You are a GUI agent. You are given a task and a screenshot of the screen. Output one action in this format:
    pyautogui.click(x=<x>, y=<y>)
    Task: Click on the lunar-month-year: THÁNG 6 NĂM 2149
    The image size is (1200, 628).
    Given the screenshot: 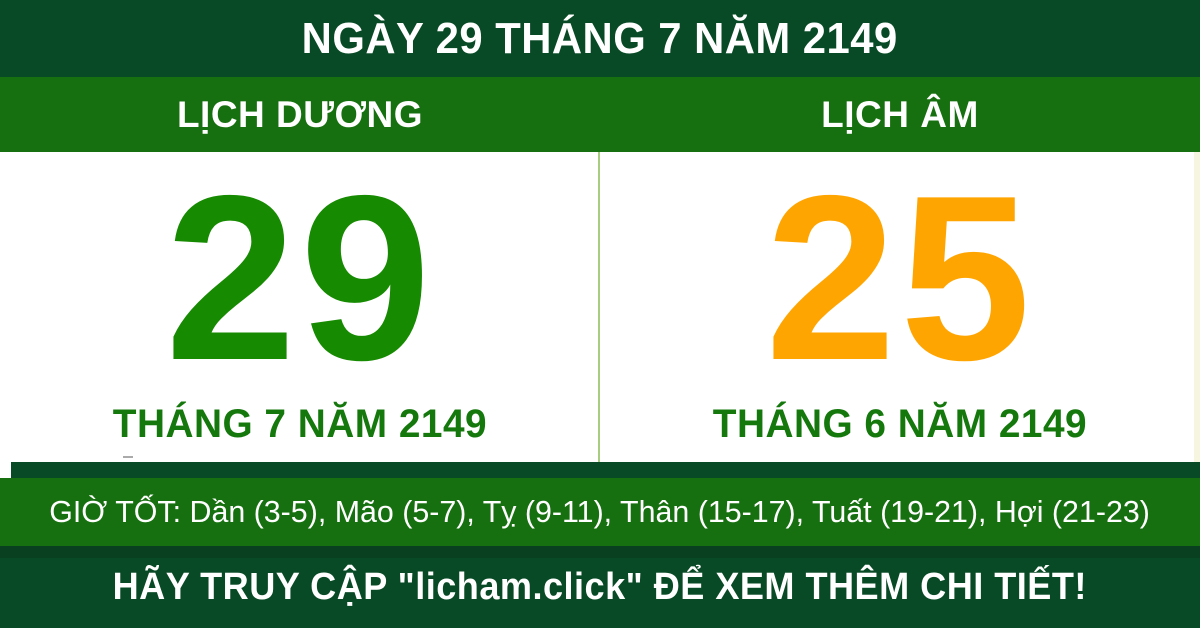 What is the action you would take?
    pyautogui.click(x=900, y=424)
    